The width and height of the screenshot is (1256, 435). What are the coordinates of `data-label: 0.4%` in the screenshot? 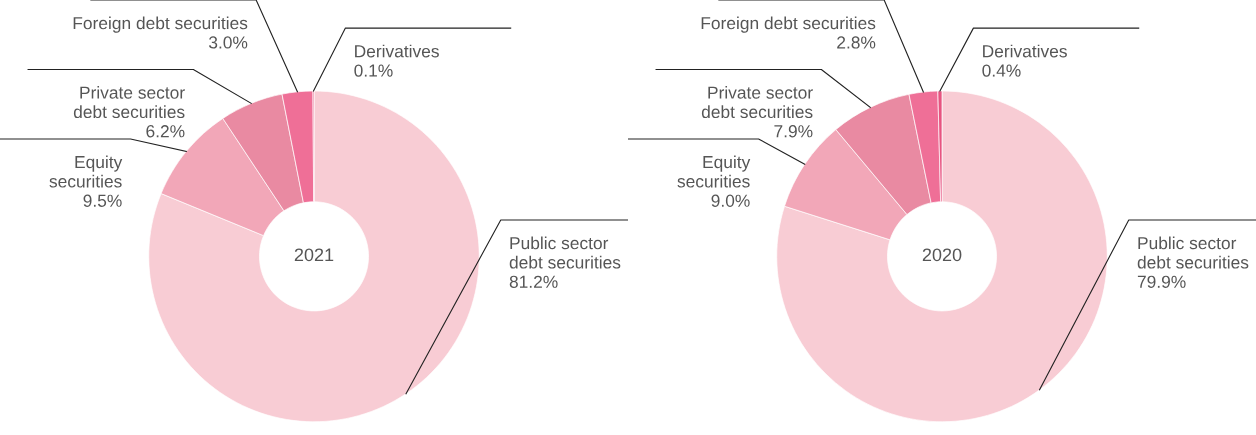 It's located at (1001, 70).